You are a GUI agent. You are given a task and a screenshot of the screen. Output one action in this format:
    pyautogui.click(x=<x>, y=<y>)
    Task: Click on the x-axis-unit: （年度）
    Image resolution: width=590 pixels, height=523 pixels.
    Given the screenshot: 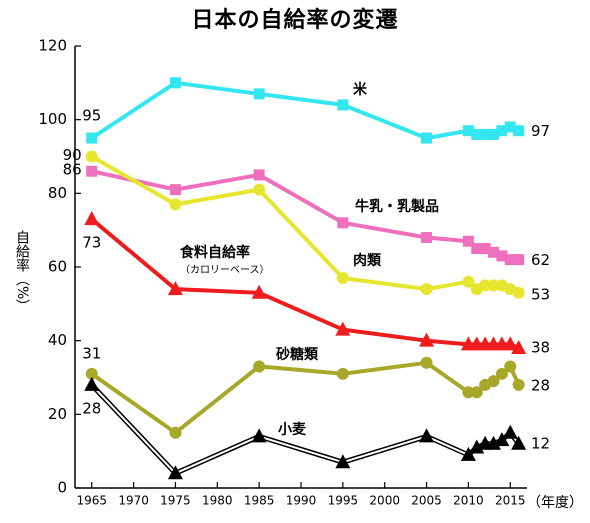 What is the action you would take?
    pyautogui.click(x=555, y=503)
    